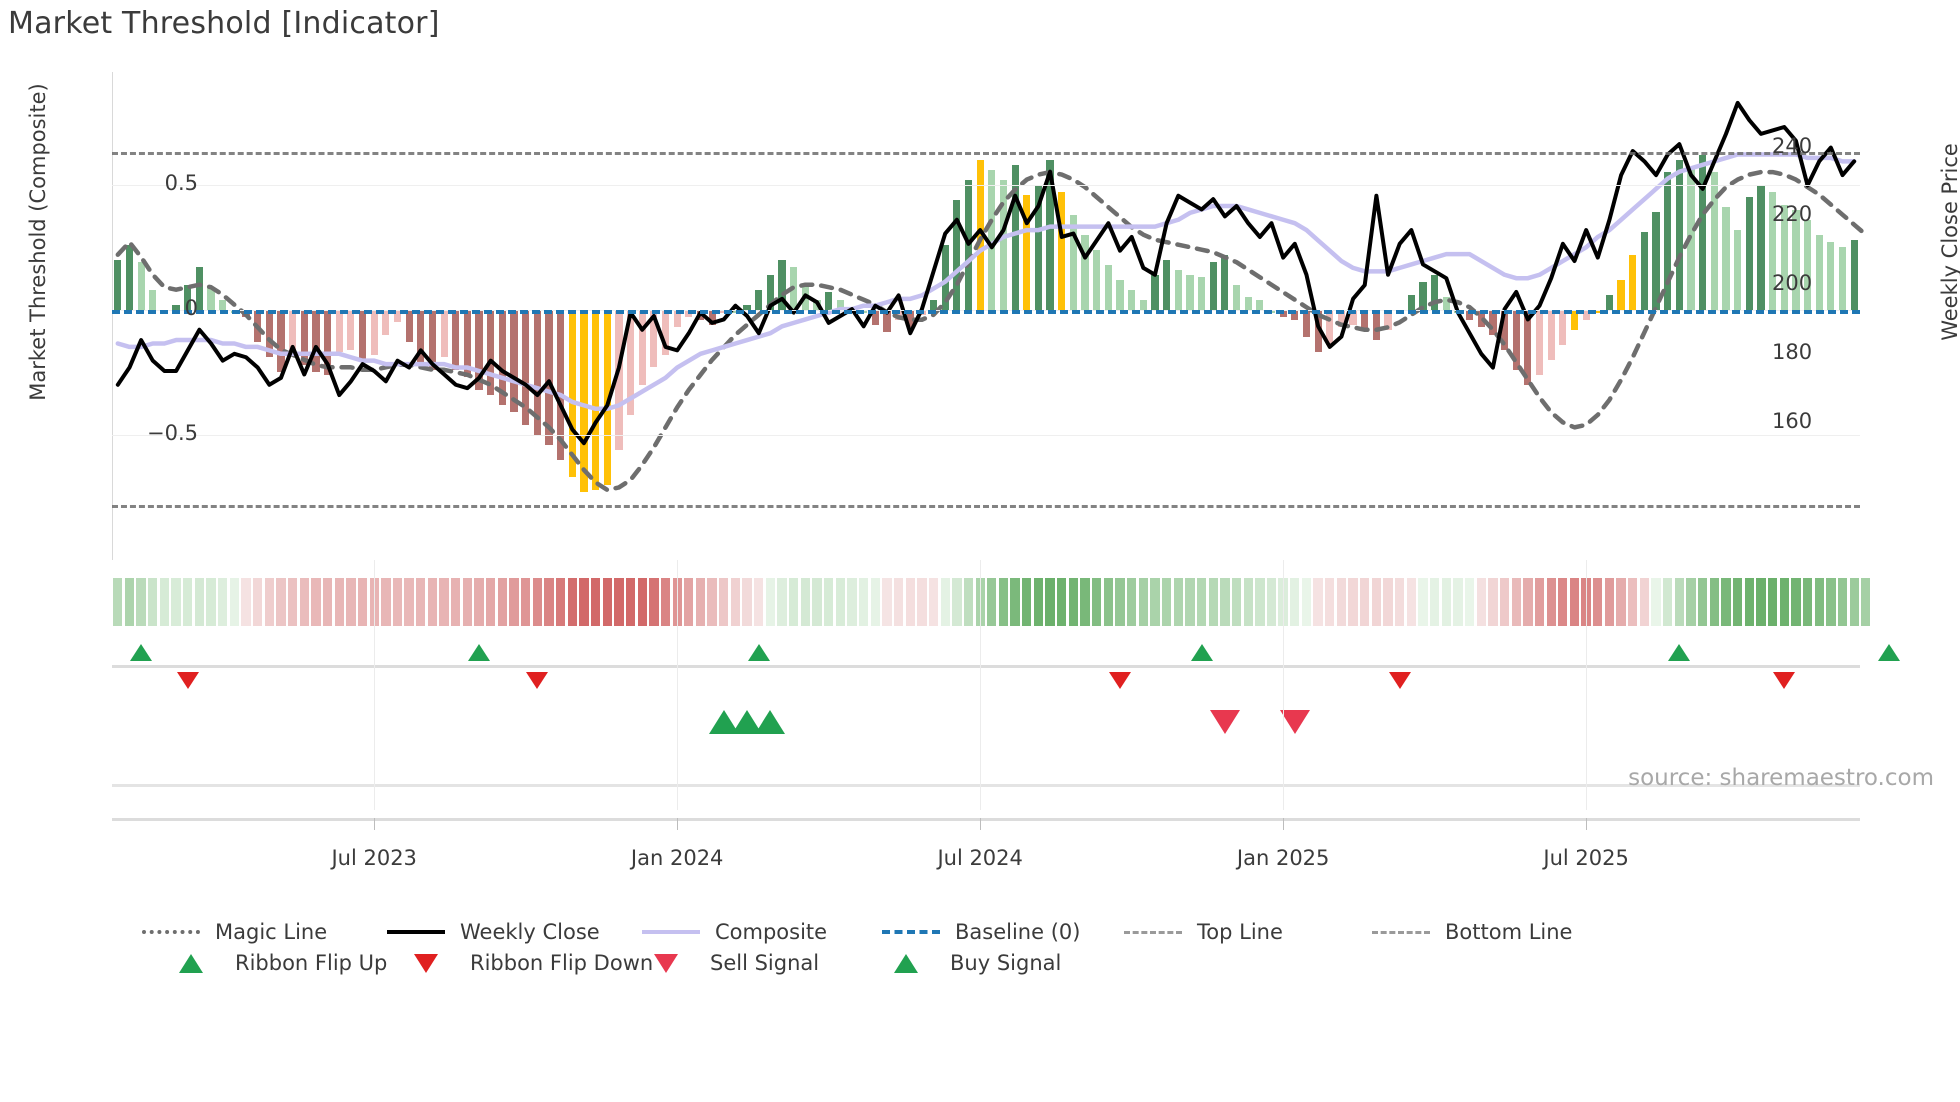 The height and width of the screenshot is (1102, 1960). Describe the element at coordinates (1509, 932) in the screenshot. I see `legend-item-label: Bottom Line` at that location.